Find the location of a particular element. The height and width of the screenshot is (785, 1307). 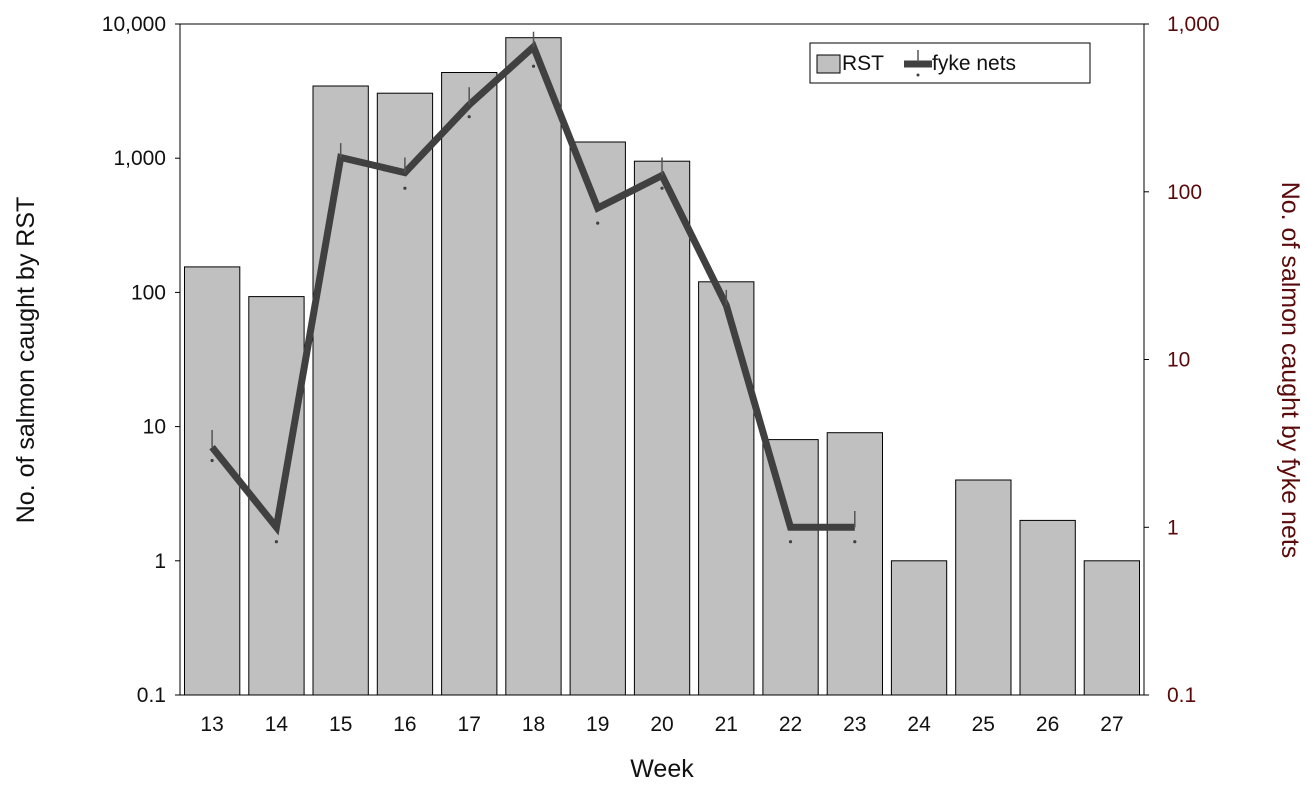

x-tick-label: 20 is located at coordinates (661, 724).